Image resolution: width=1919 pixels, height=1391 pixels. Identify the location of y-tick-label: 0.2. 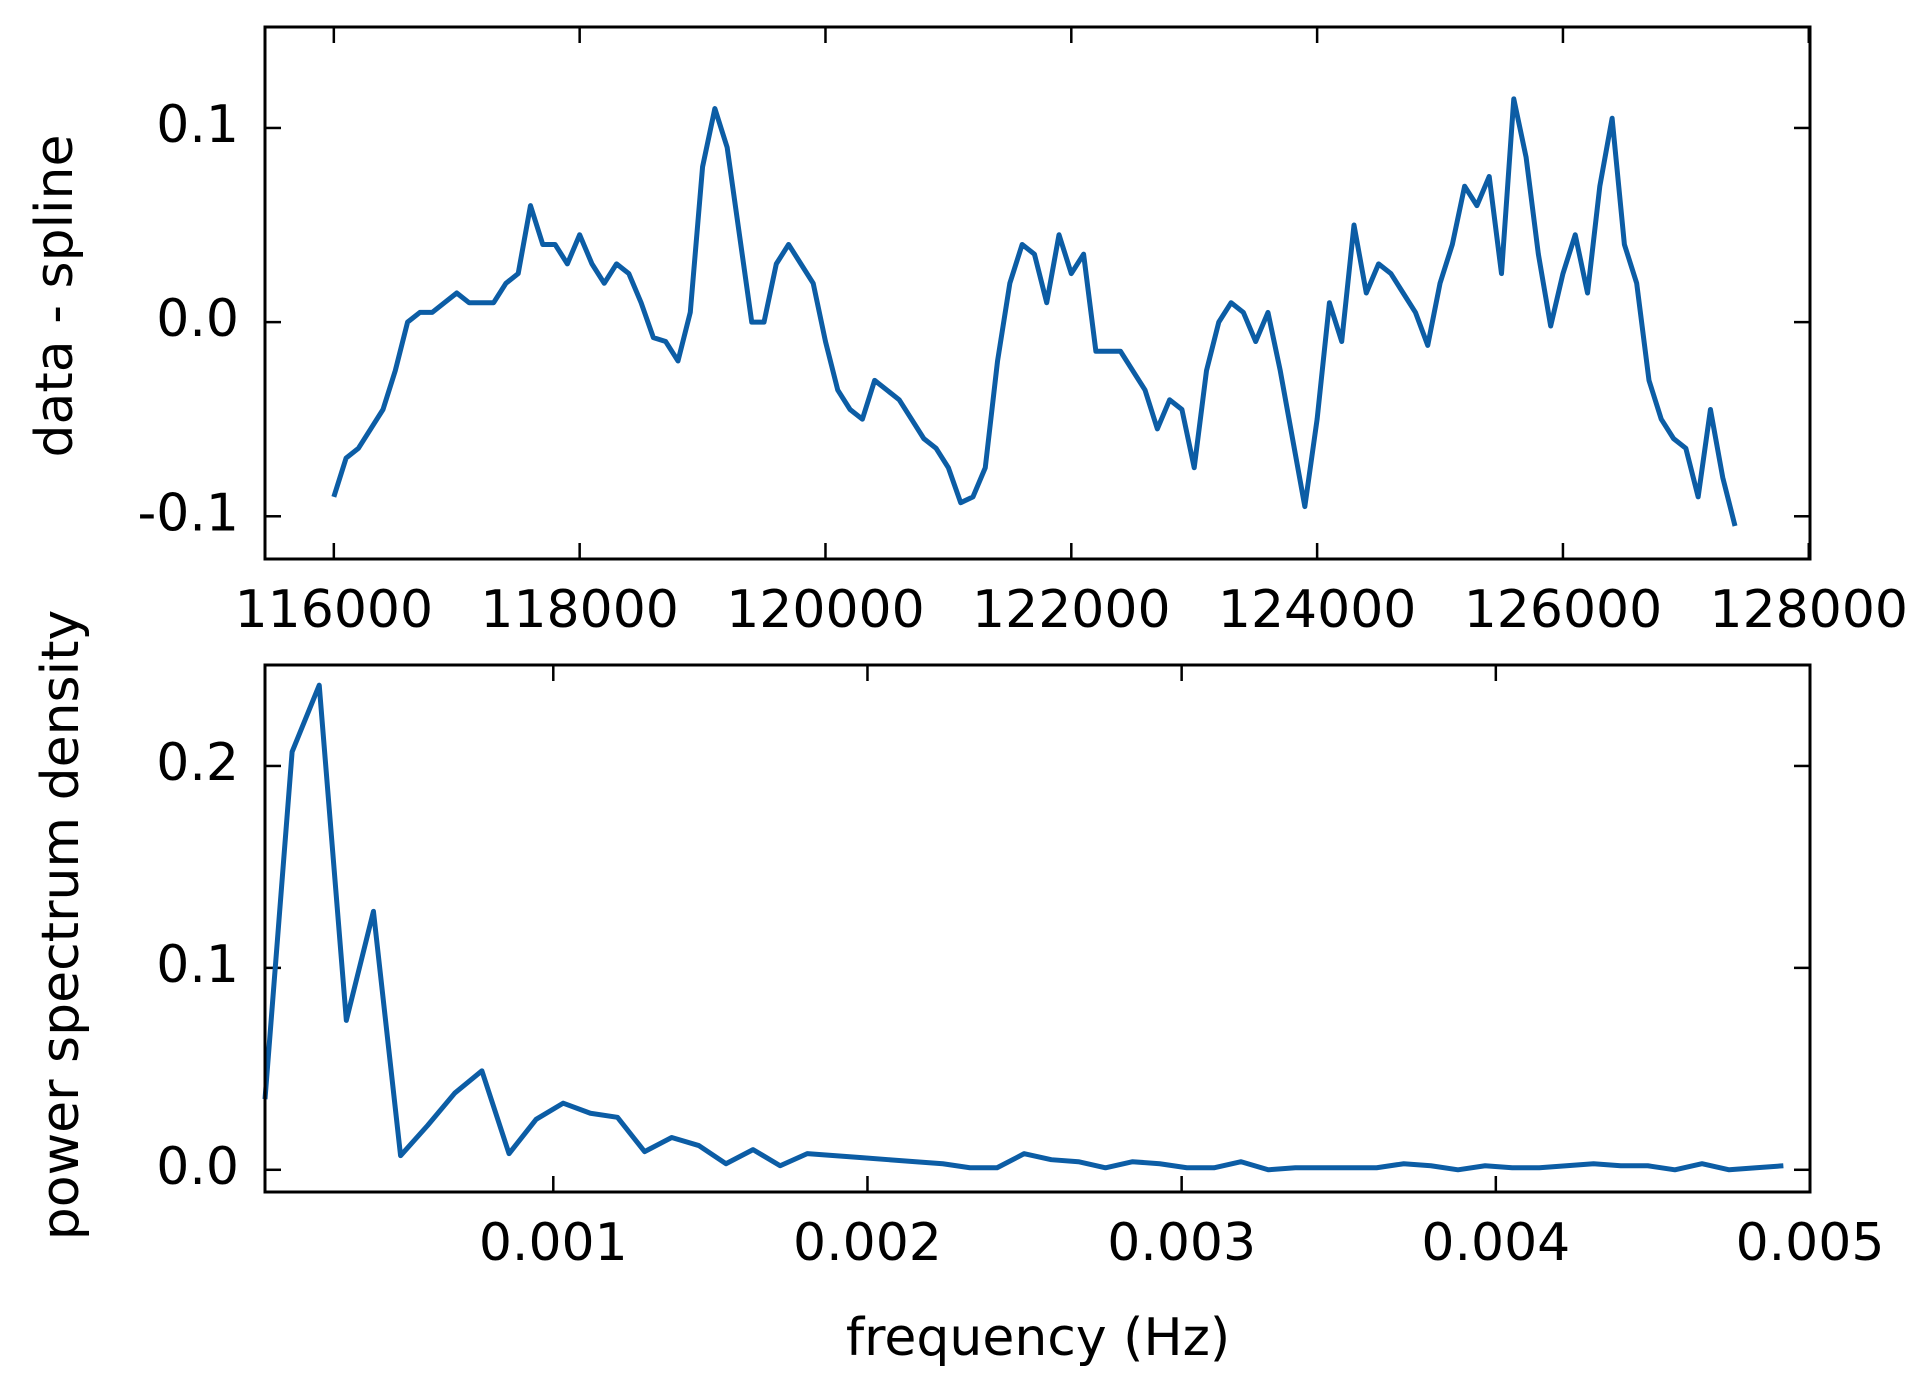
(197, 763).